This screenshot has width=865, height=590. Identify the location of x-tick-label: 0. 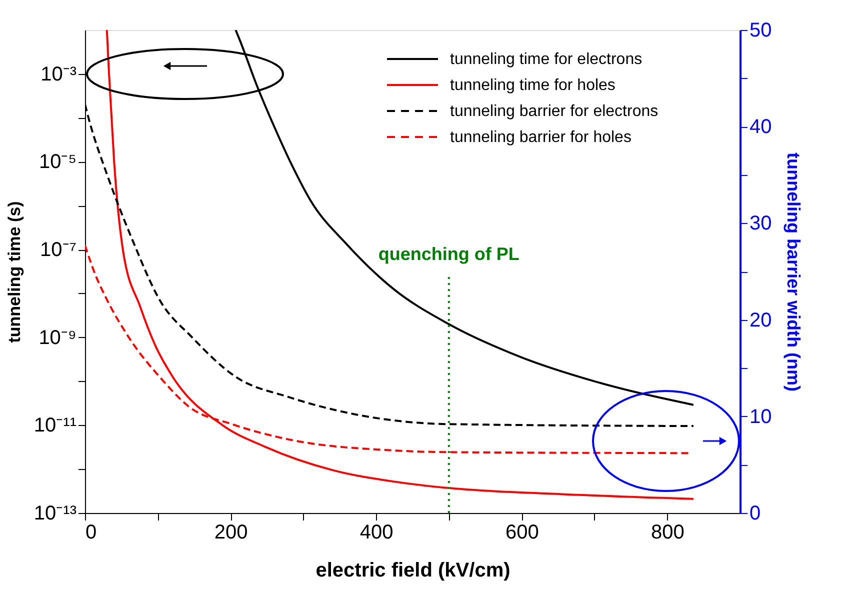
(91, 533).